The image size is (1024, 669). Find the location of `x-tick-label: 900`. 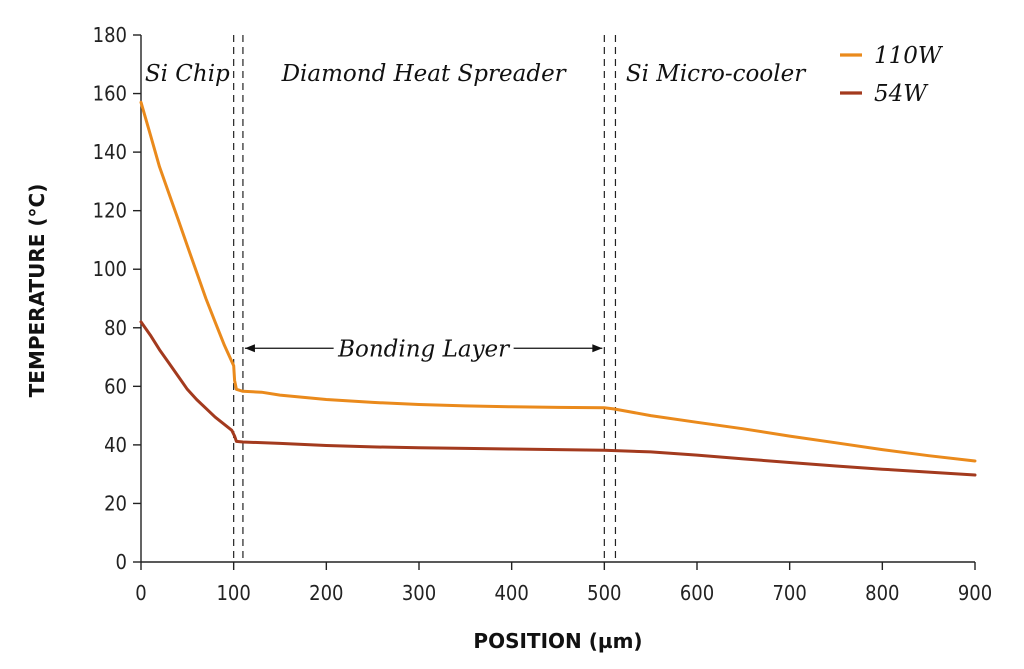

x-tick-label: 900 is located at coordinates (975, 593).